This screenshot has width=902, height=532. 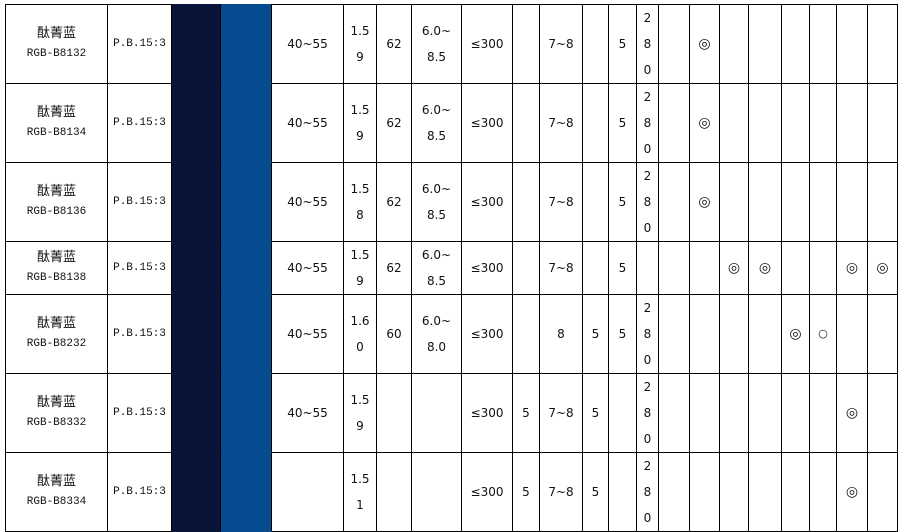 I want to click on value-cell: 1.60, so click(x=360, y=334).